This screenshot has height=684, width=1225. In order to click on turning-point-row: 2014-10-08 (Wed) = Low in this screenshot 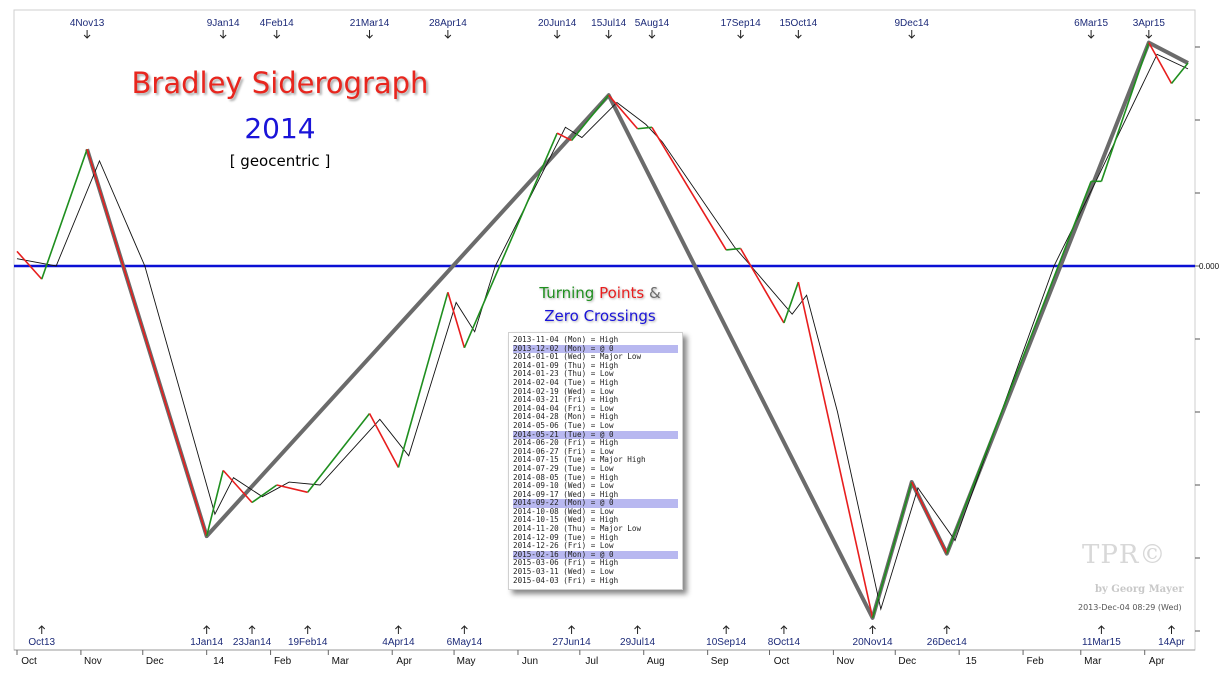, I will do `click(563, 511)`.